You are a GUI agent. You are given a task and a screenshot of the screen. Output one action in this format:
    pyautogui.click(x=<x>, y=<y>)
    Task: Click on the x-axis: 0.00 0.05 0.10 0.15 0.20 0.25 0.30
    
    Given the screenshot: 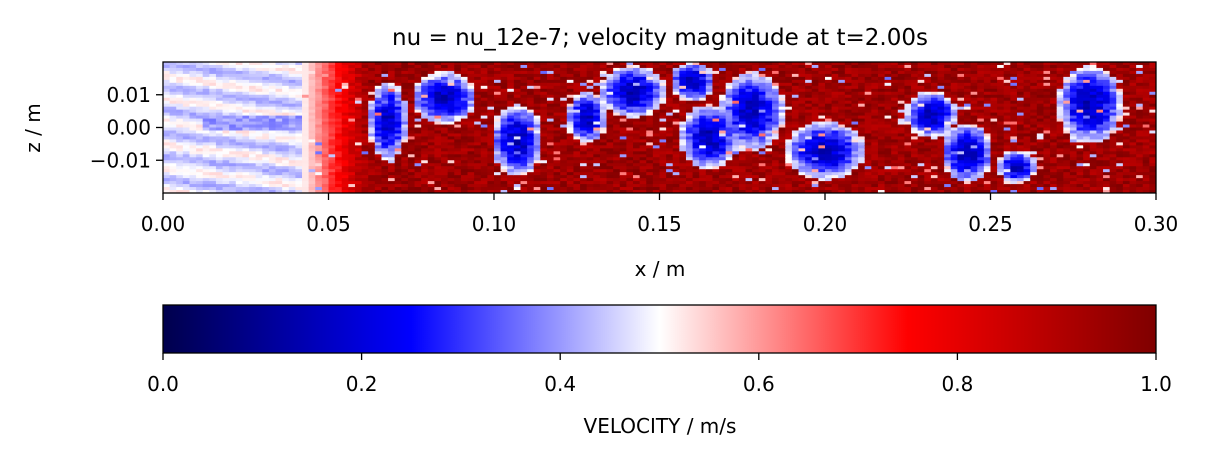 What is the action you would take?
    pyautogui.click(x=660, y=214)
    